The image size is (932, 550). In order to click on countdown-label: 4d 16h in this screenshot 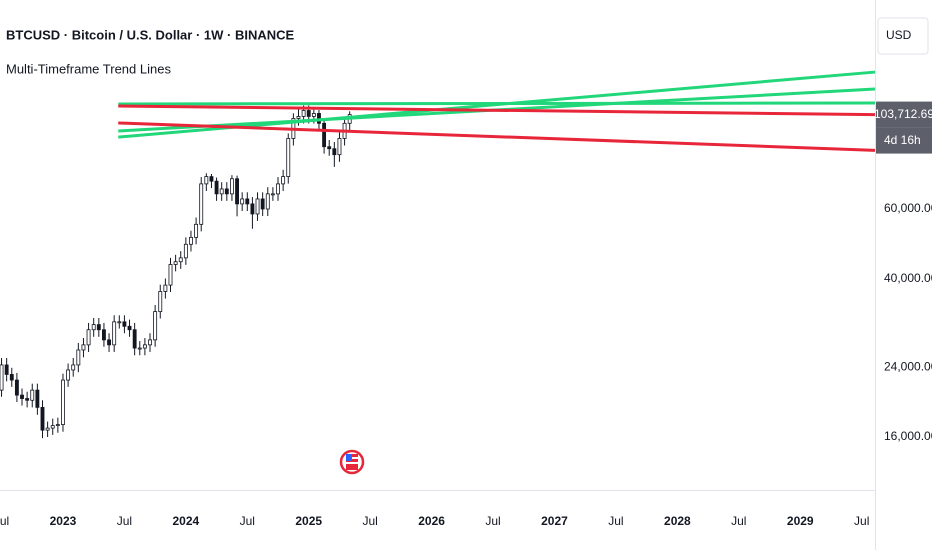, I will do `click(902, 140)`.